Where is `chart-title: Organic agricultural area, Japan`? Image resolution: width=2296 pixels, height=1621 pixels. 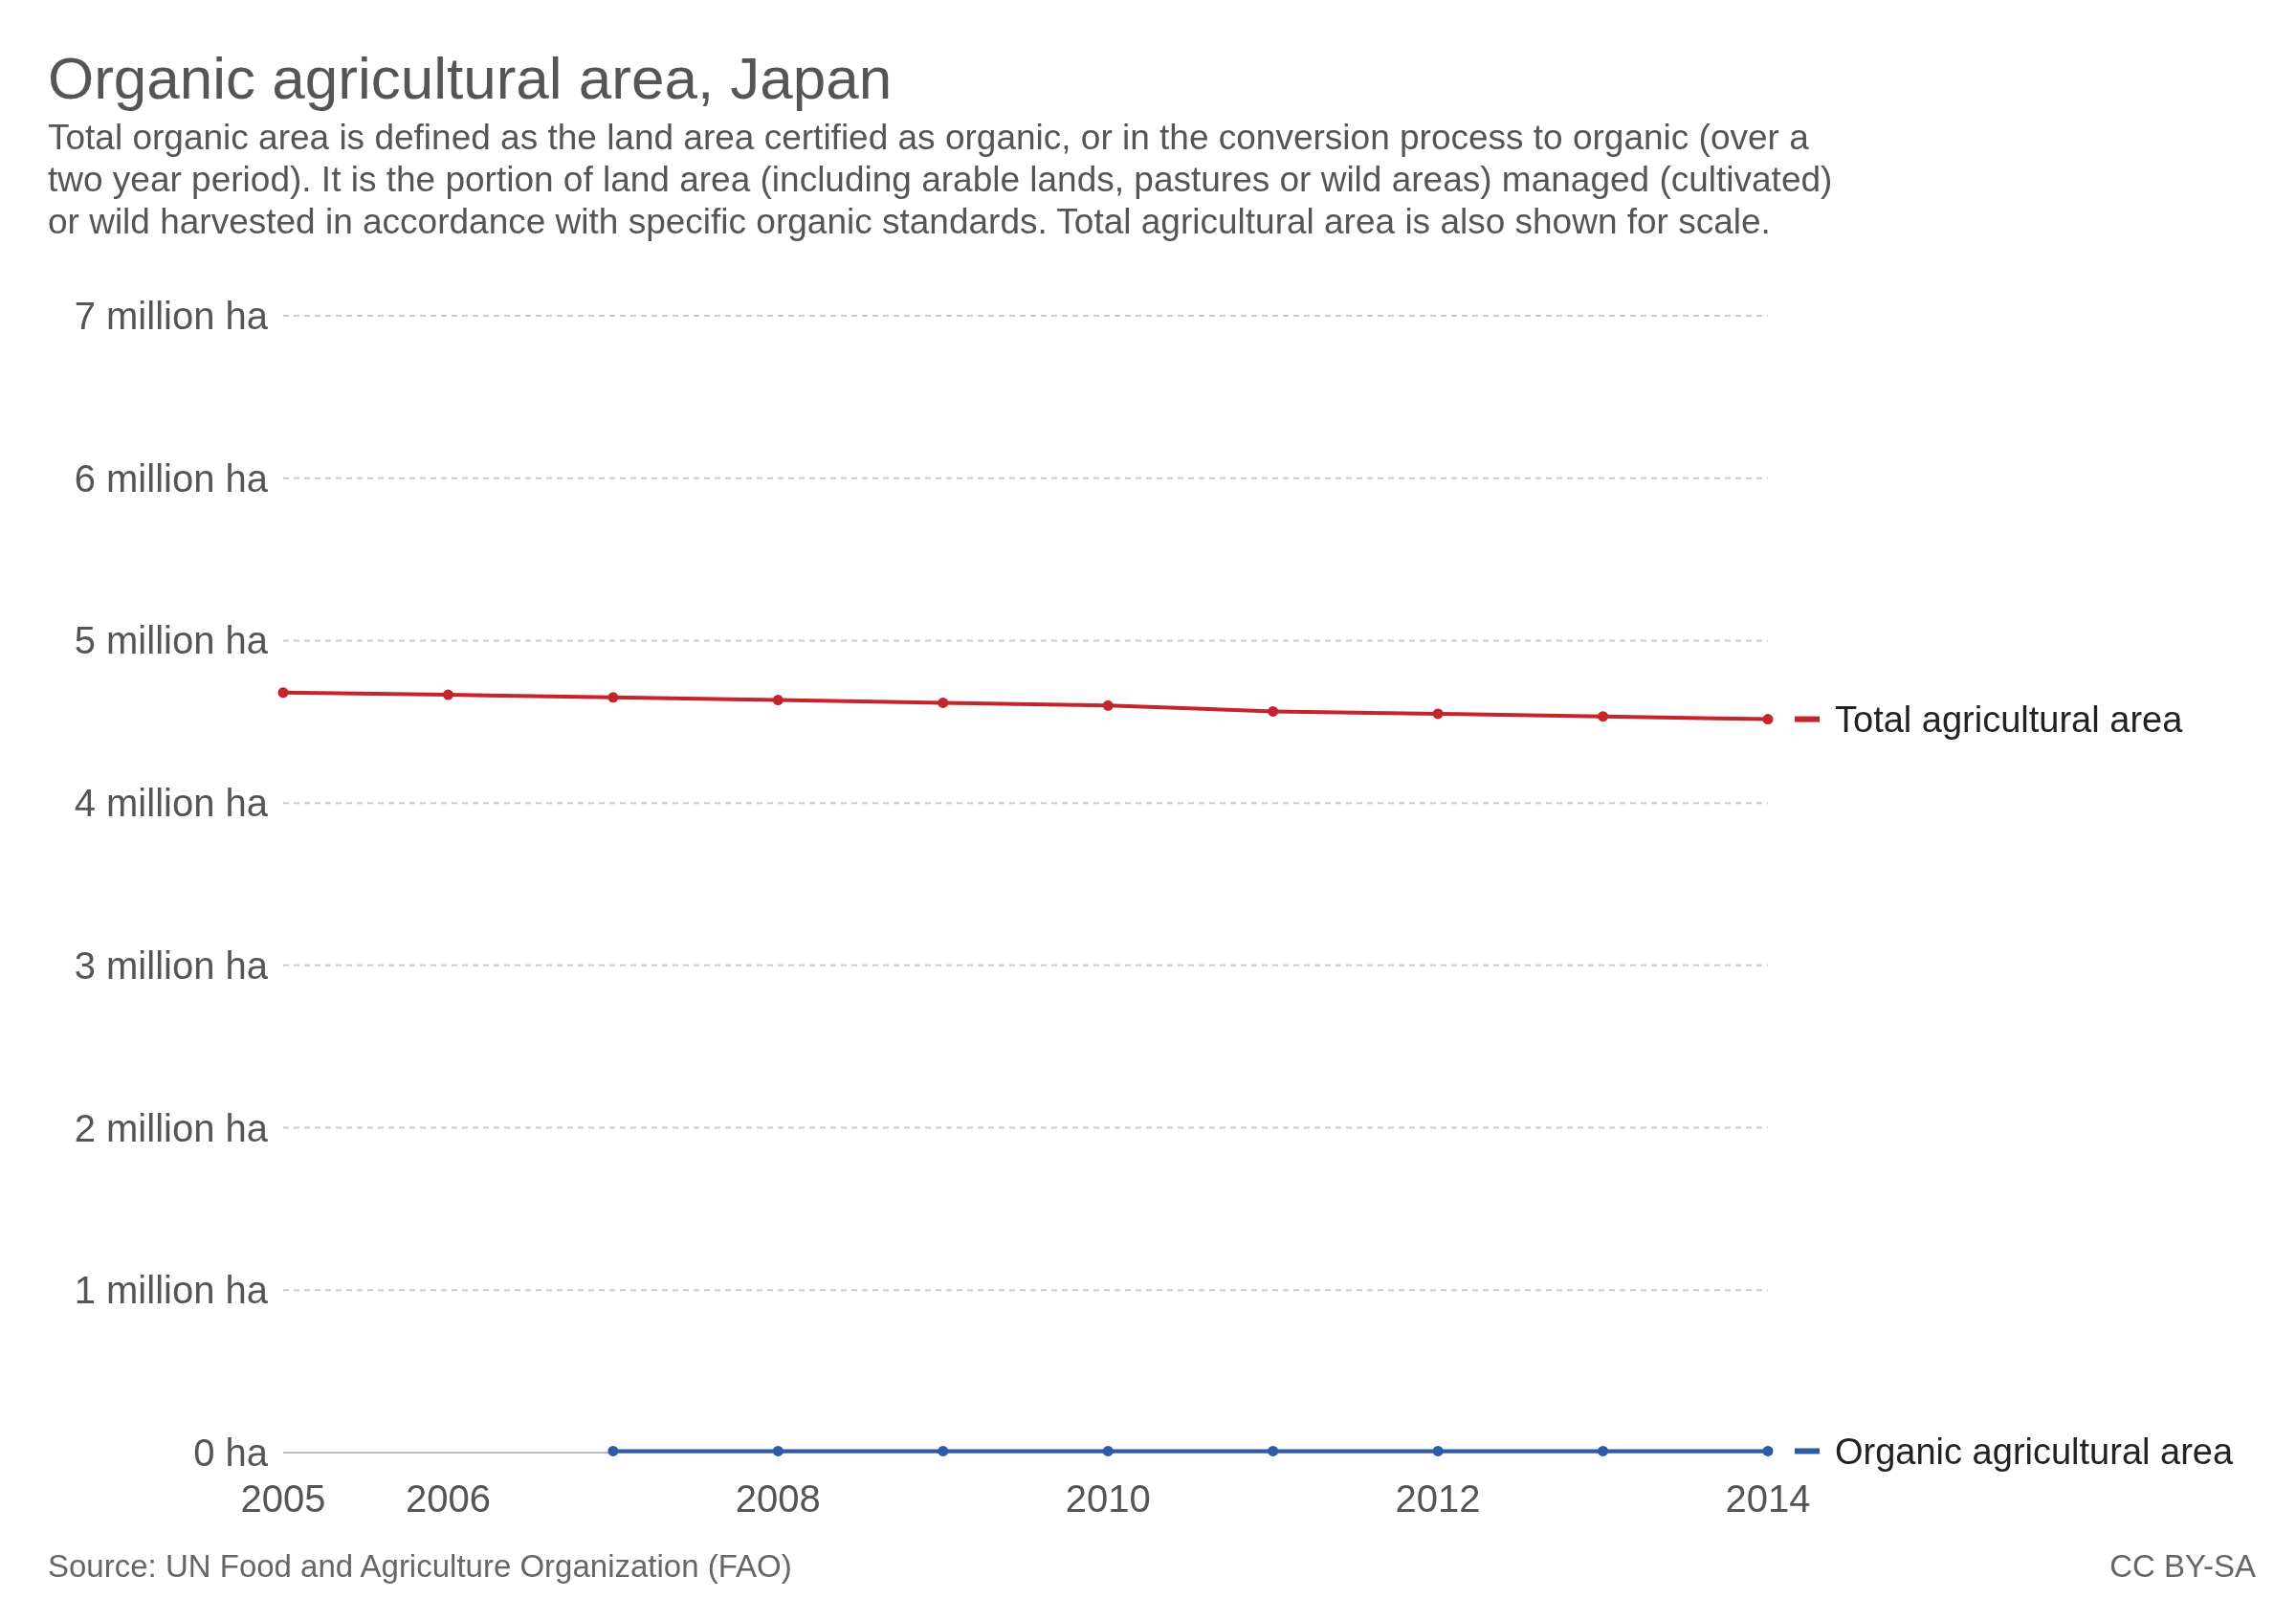
chart-title: Organic agricultural area, Japan is located at coordinates (471, 78).